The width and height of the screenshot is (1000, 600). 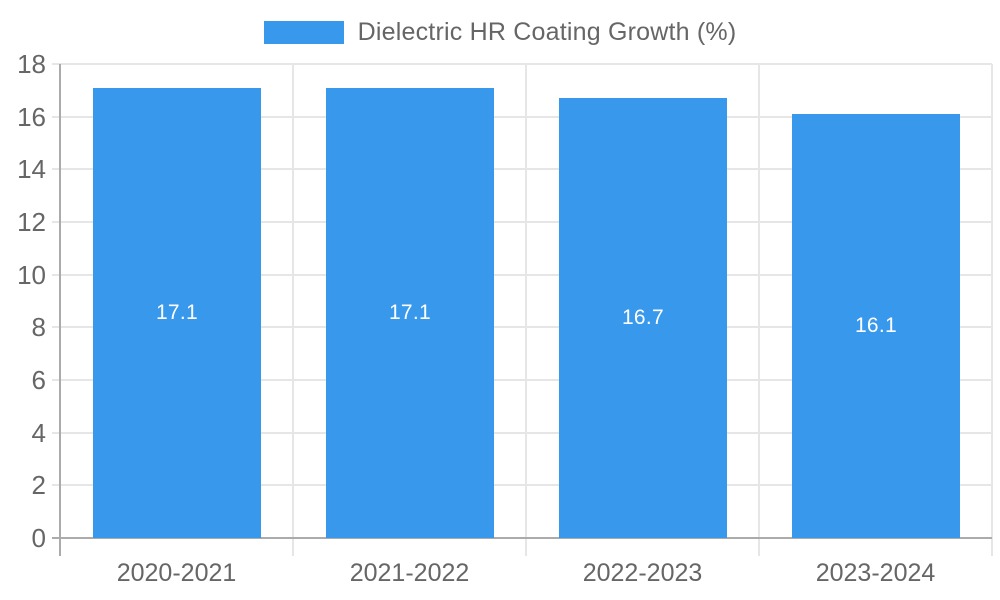 I want to click on legend-label: Dielectric HR Coating Growth (%), so click(x=547, y=32).